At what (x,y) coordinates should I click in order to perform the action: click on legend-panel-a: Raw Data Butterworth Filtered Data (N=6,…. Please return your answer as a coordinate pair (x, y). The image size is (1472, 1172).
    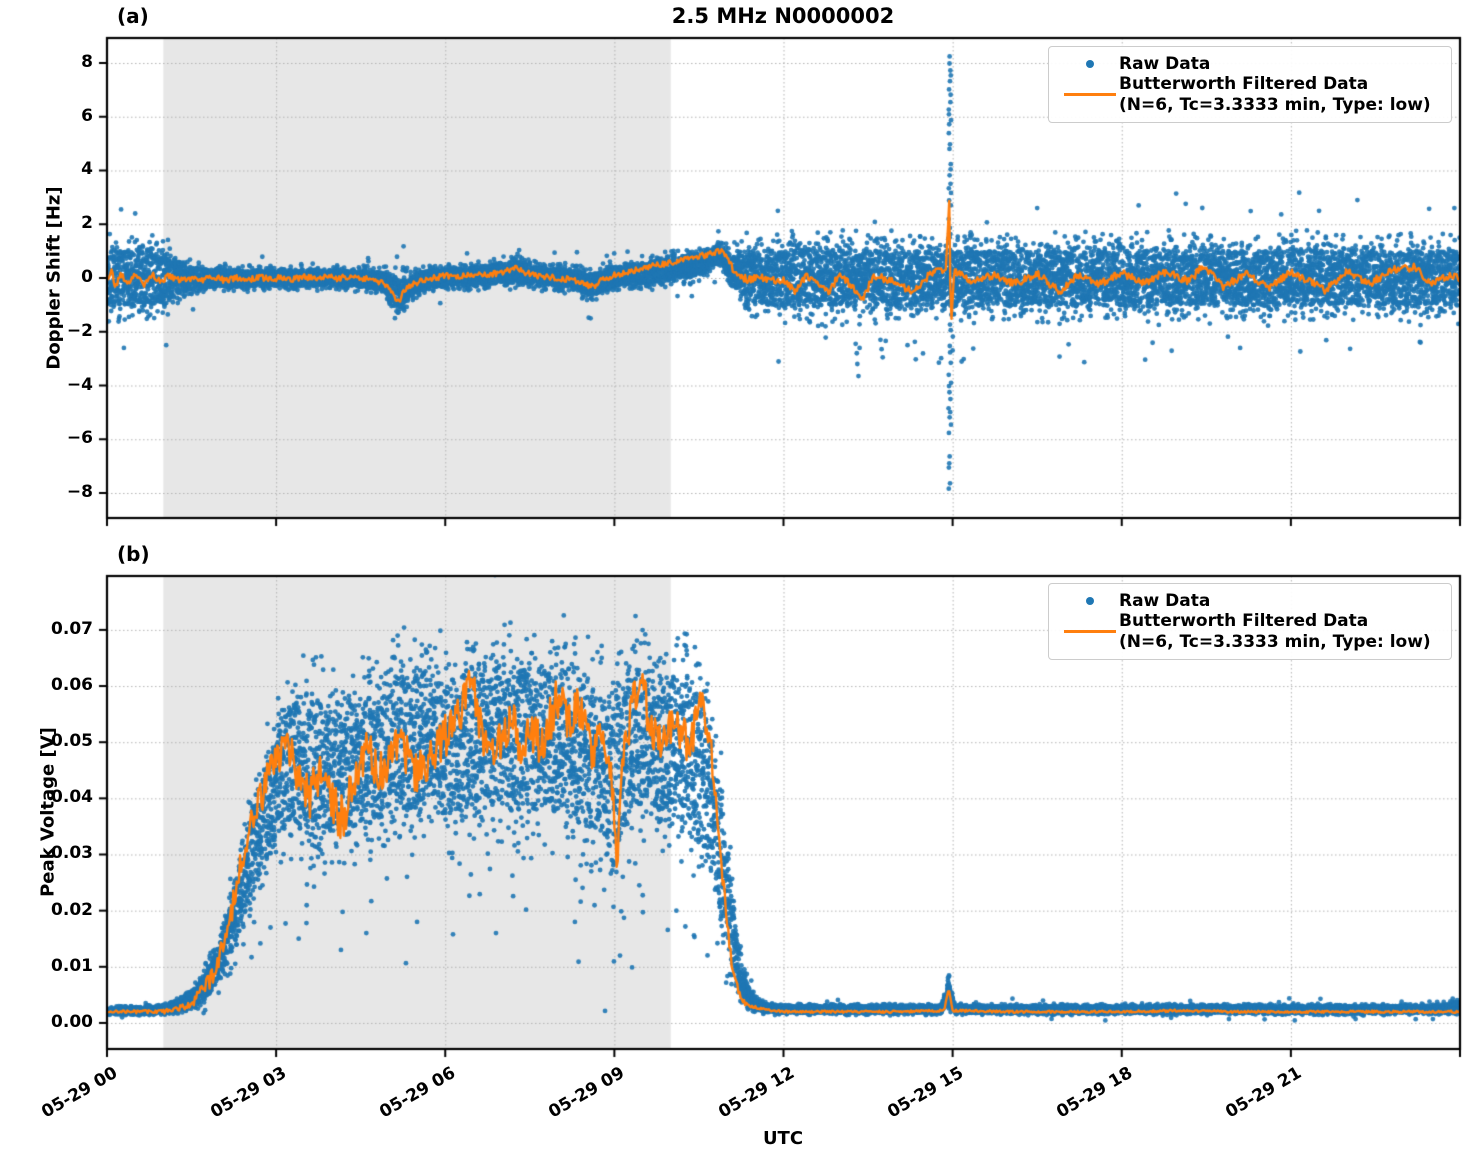
    Looking at the image, I should click on (1250, 85).